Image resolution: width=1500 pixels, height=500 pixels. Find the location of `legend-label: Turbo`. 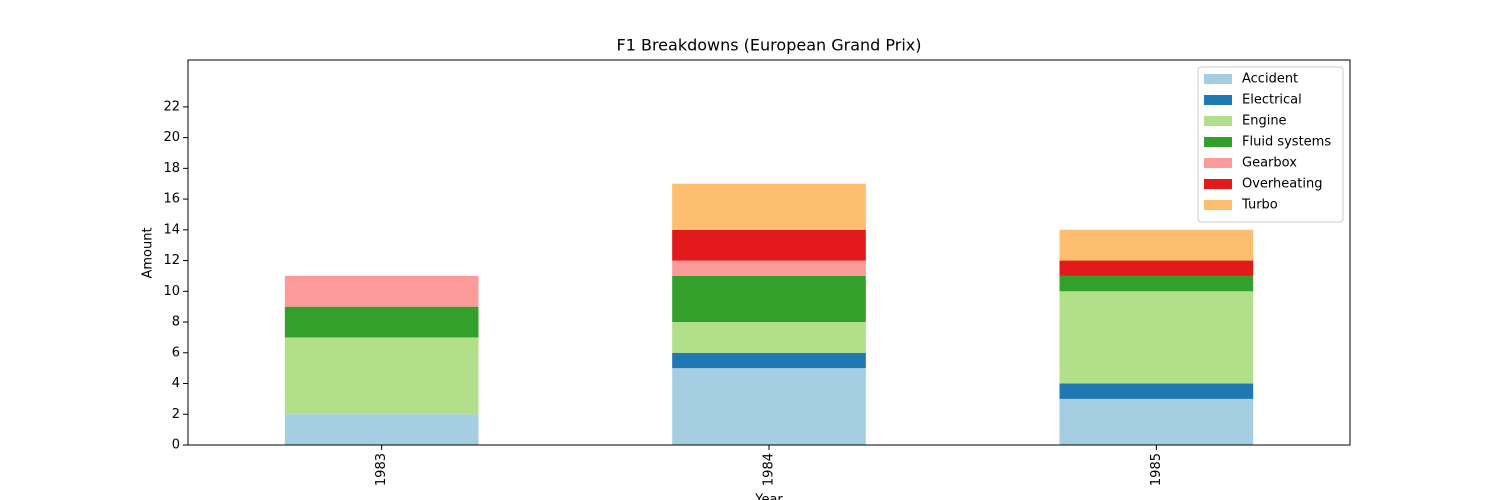

legend-label: Turbo is located at coordinates (1259, 205).